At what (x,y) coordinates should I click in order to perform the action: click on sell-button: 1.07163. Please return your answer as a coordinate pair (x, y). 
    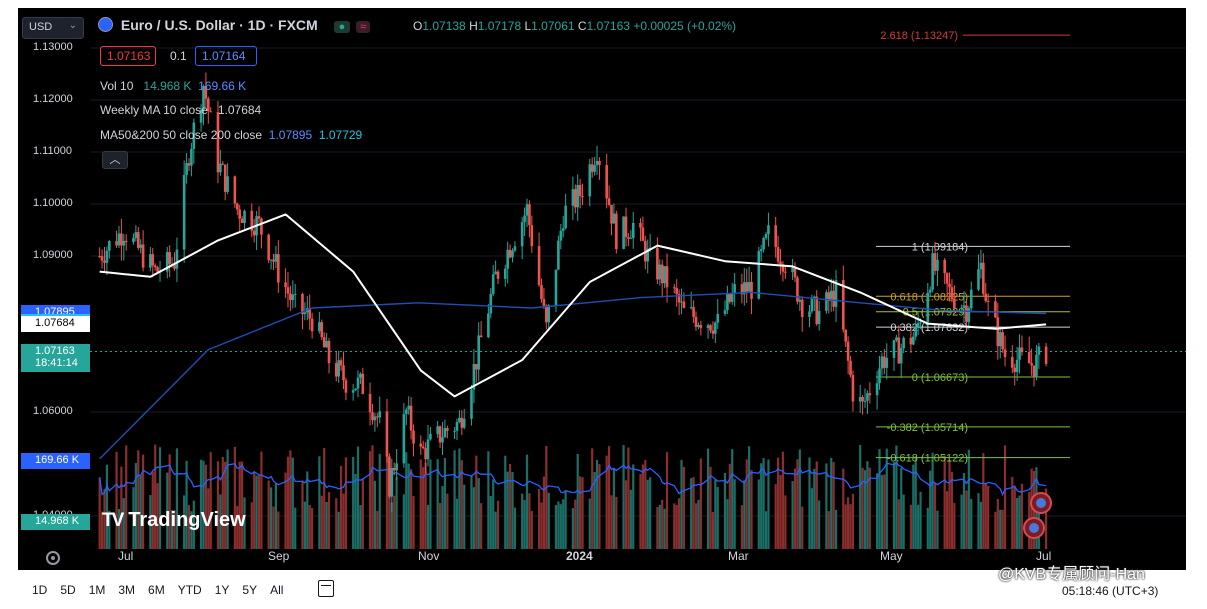
    Looking at the image, I should click on (128, 56).